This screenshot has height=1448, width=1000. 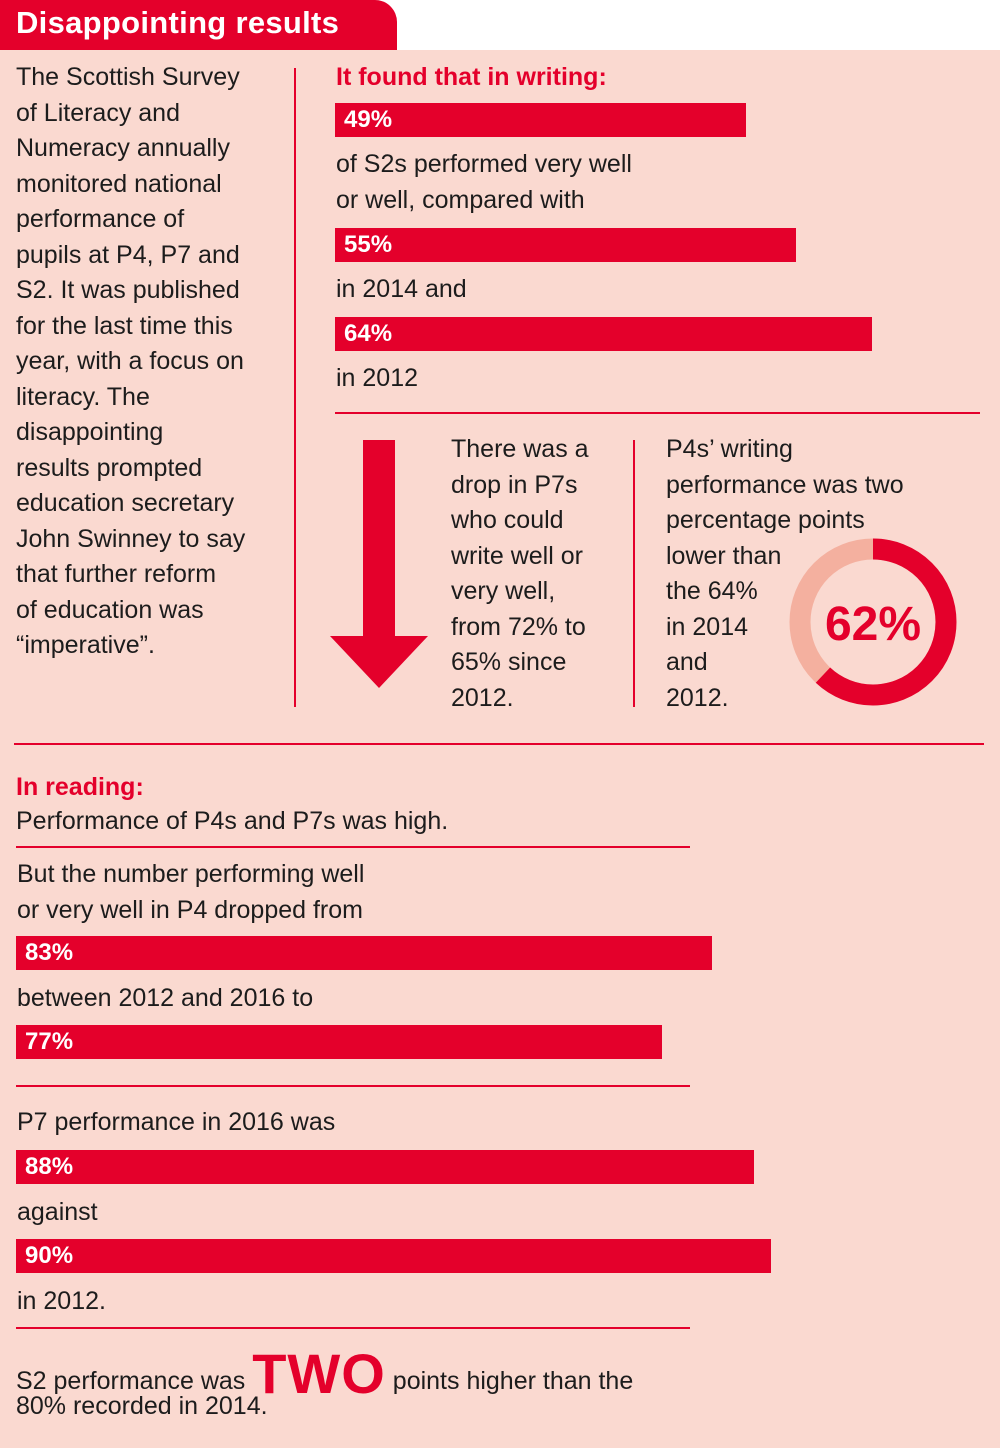 I want to click on s2-highlight: TWO, so click(x=319, y=1373).